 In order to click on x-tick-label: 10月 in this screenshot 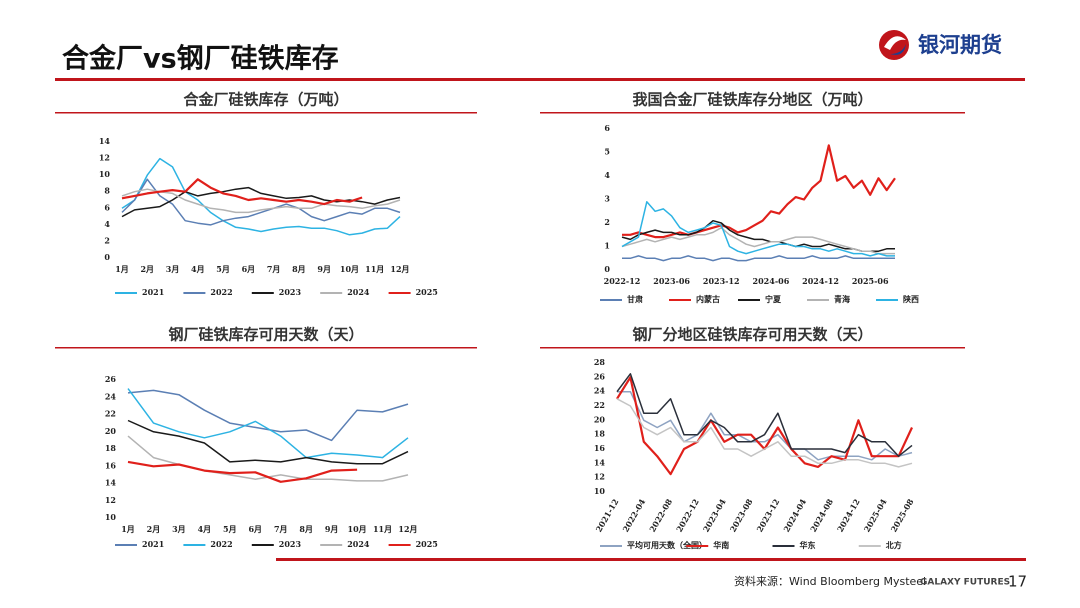, I will do `click(349, 269)`.